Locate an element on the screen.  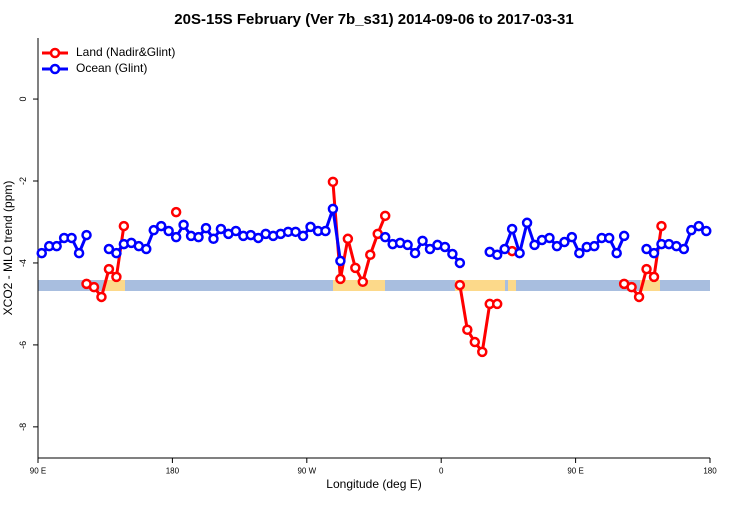
x-tick-label: 90 W is located at coordinates (306, 471).